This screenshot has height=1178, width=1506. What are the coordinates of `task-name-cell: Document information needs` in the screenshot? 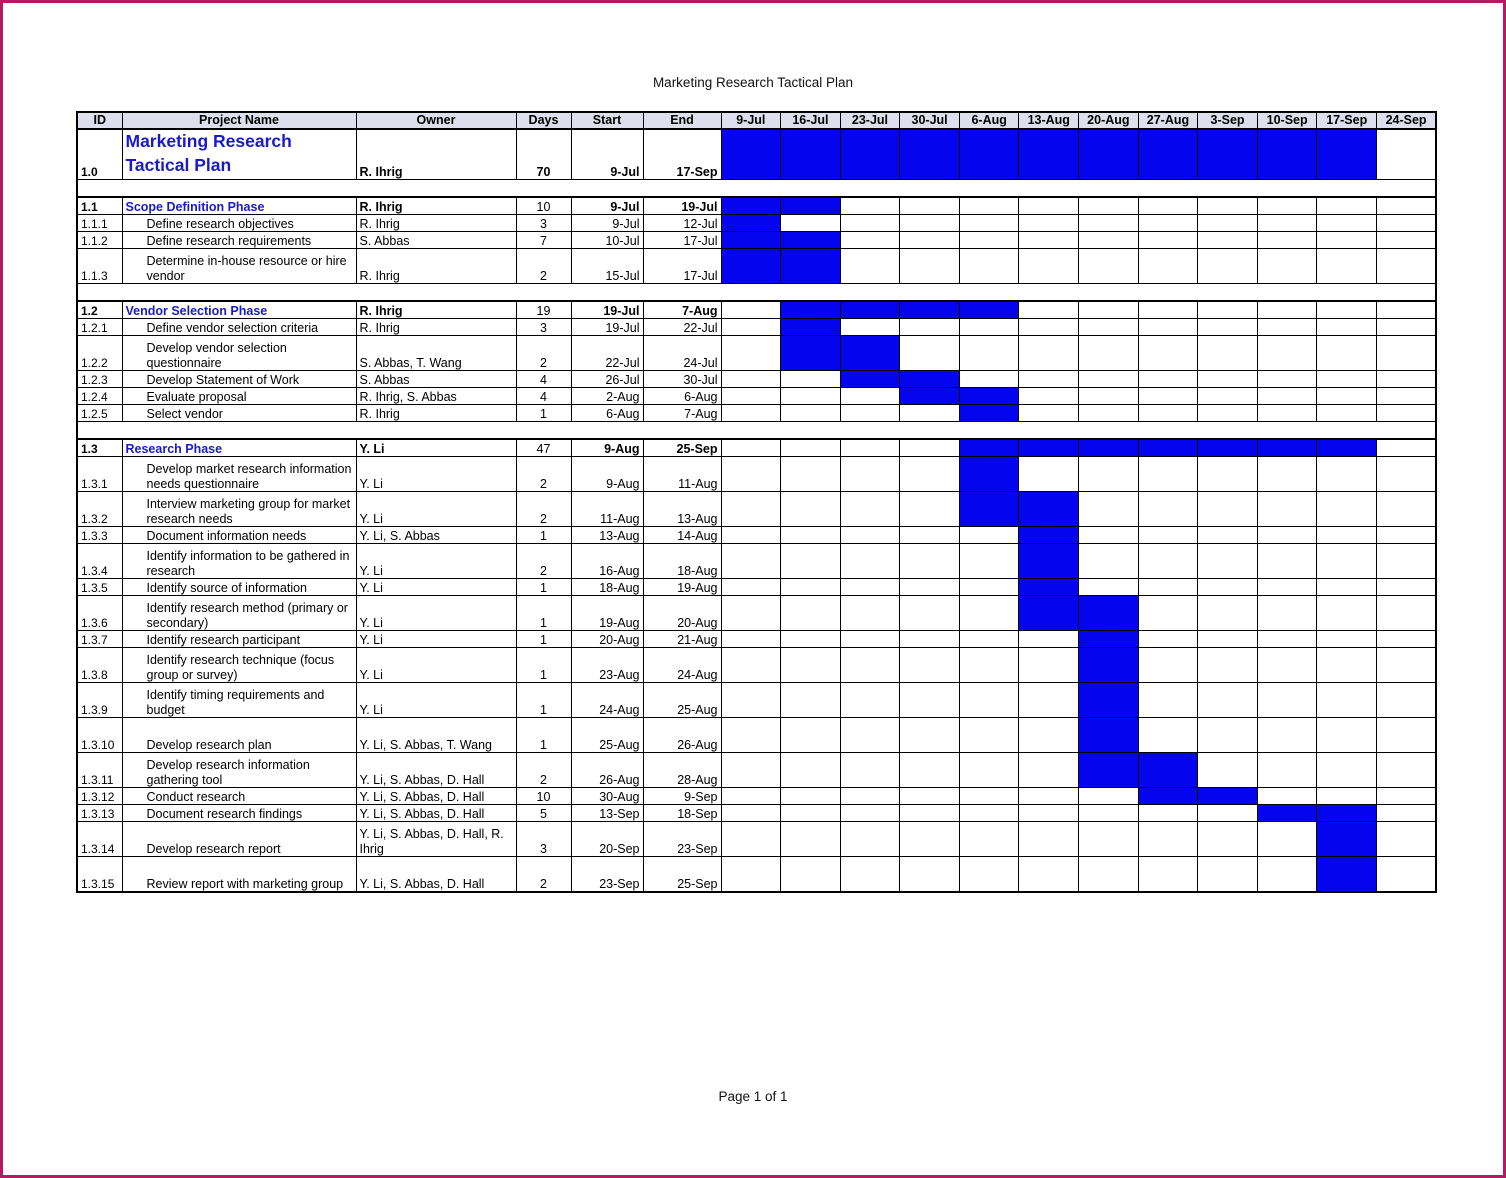 It's located at (239, 535).